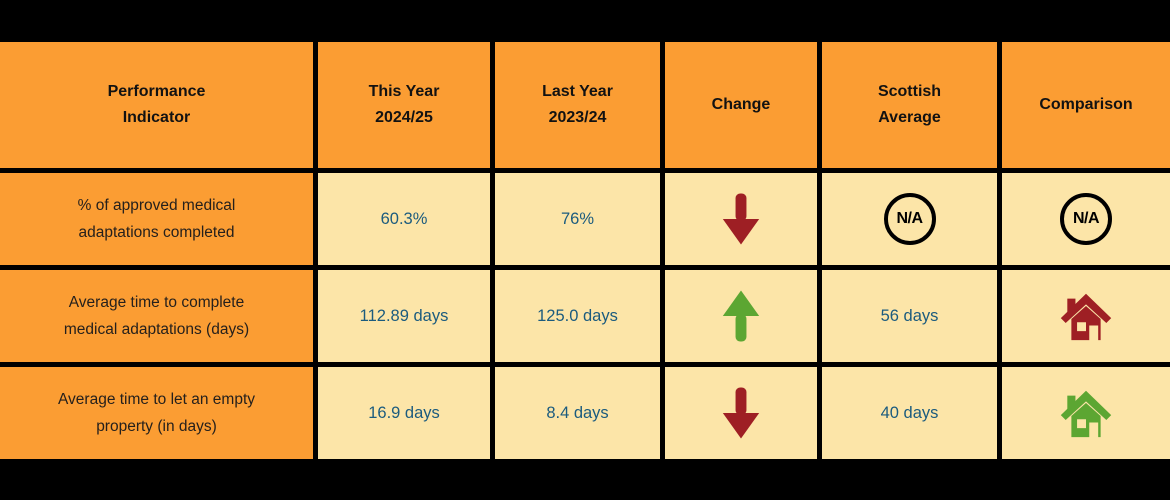 The width and height of the screenshot is (1170, 500). I want to click on header-label: Comparison, so click(1086, 104).